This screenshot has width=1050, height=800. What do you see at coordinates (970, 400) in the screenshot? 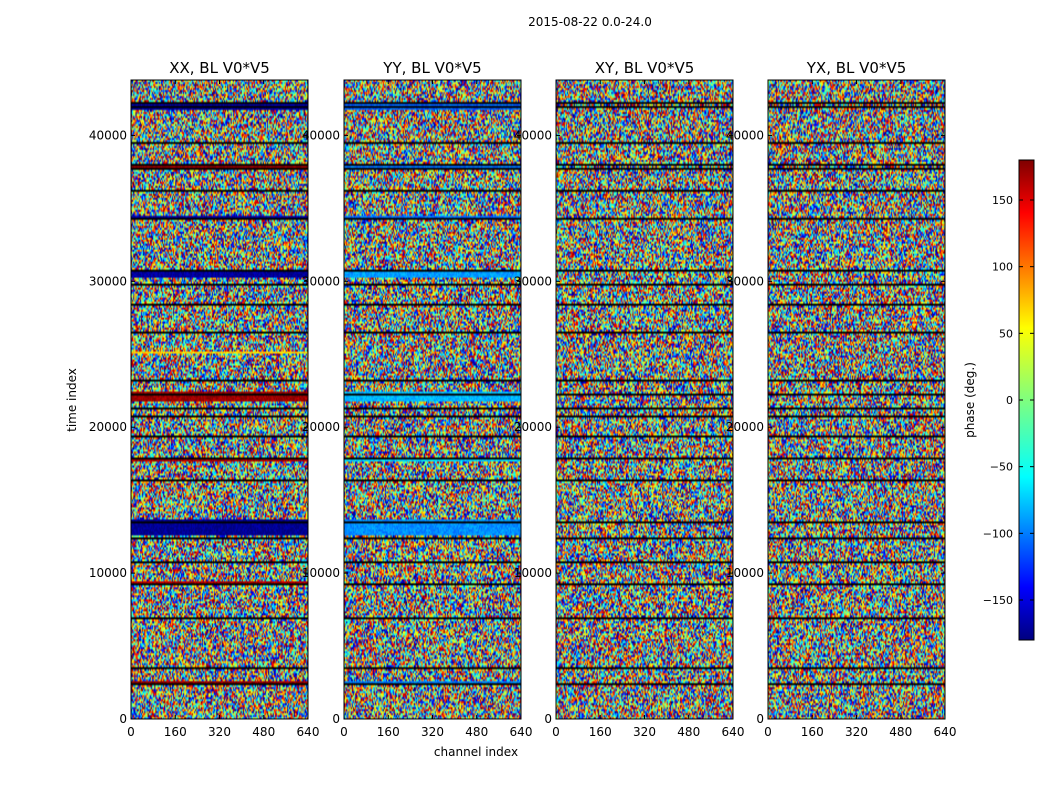
I see `colorbar-label: phase (deg.)` at bounding box center [970, 400].